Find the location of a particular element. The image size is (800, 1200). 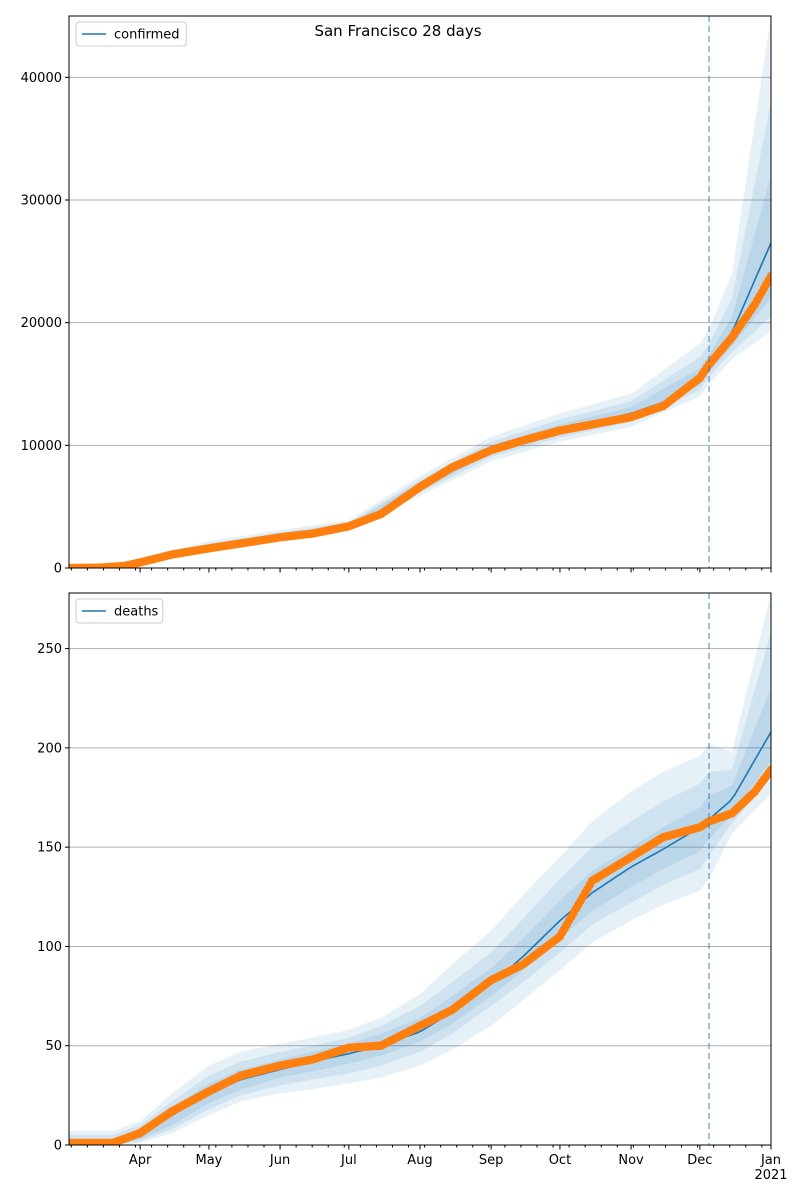

x-tick-label: Oct is located at coordinates (560, 1160).